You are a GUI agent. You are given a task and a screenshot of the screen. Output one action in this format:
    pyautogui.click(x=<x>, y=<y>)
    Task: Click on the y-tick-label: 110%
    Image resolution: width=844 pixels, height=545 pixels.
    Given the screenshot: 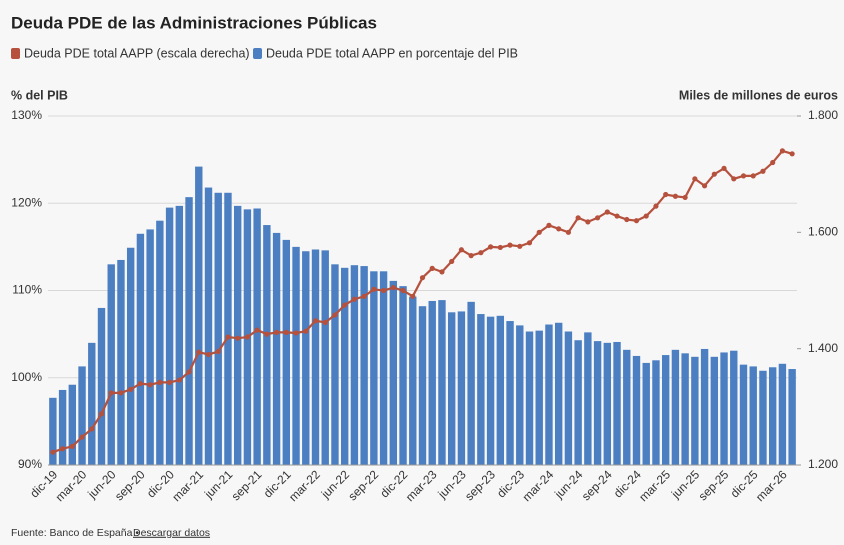 What is the action you would take?
    pyautogui.click(x=27, y=290)
    